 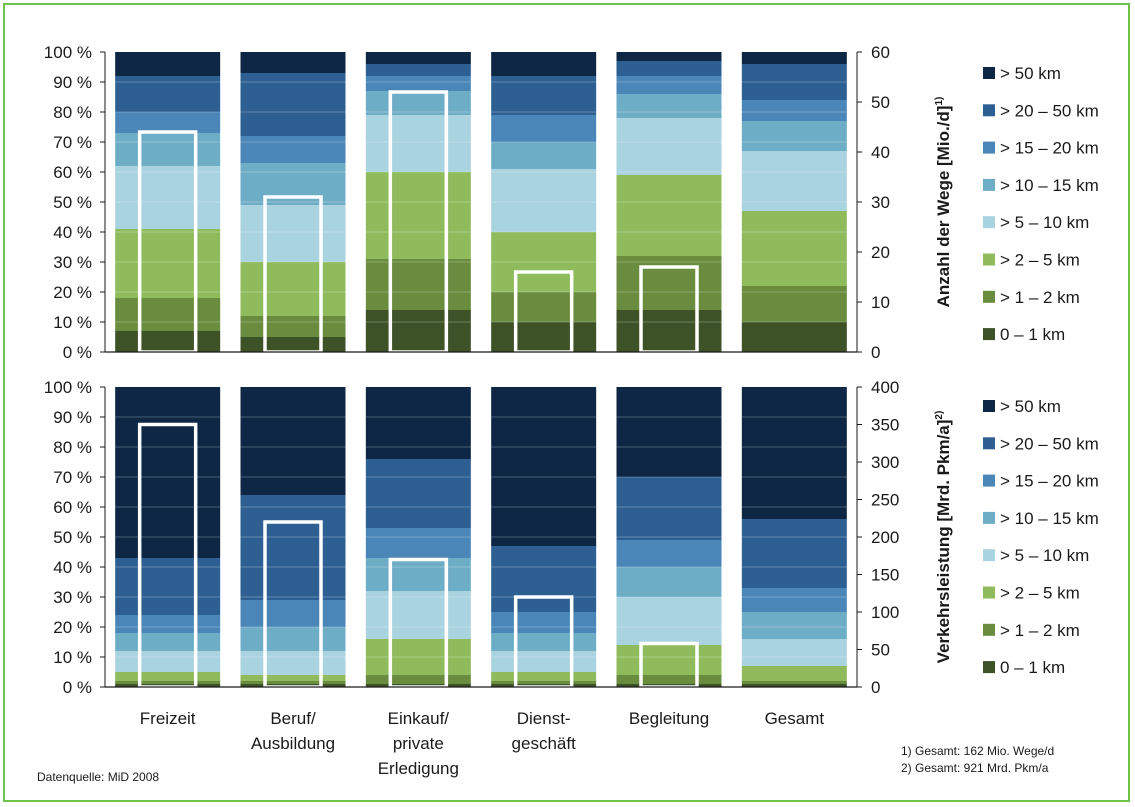 What do you see at coordinates (885, 500) in the screenshot?
I see `right-tick-label: 250` at bounding box center [885, 500].